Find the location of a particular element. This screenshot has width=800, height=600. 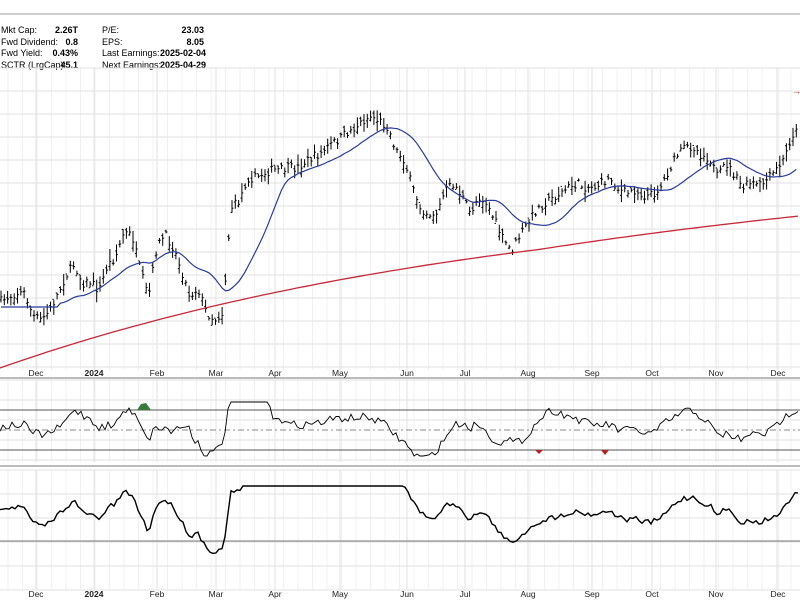

oscillator-line is located at coordinates (399, 429).